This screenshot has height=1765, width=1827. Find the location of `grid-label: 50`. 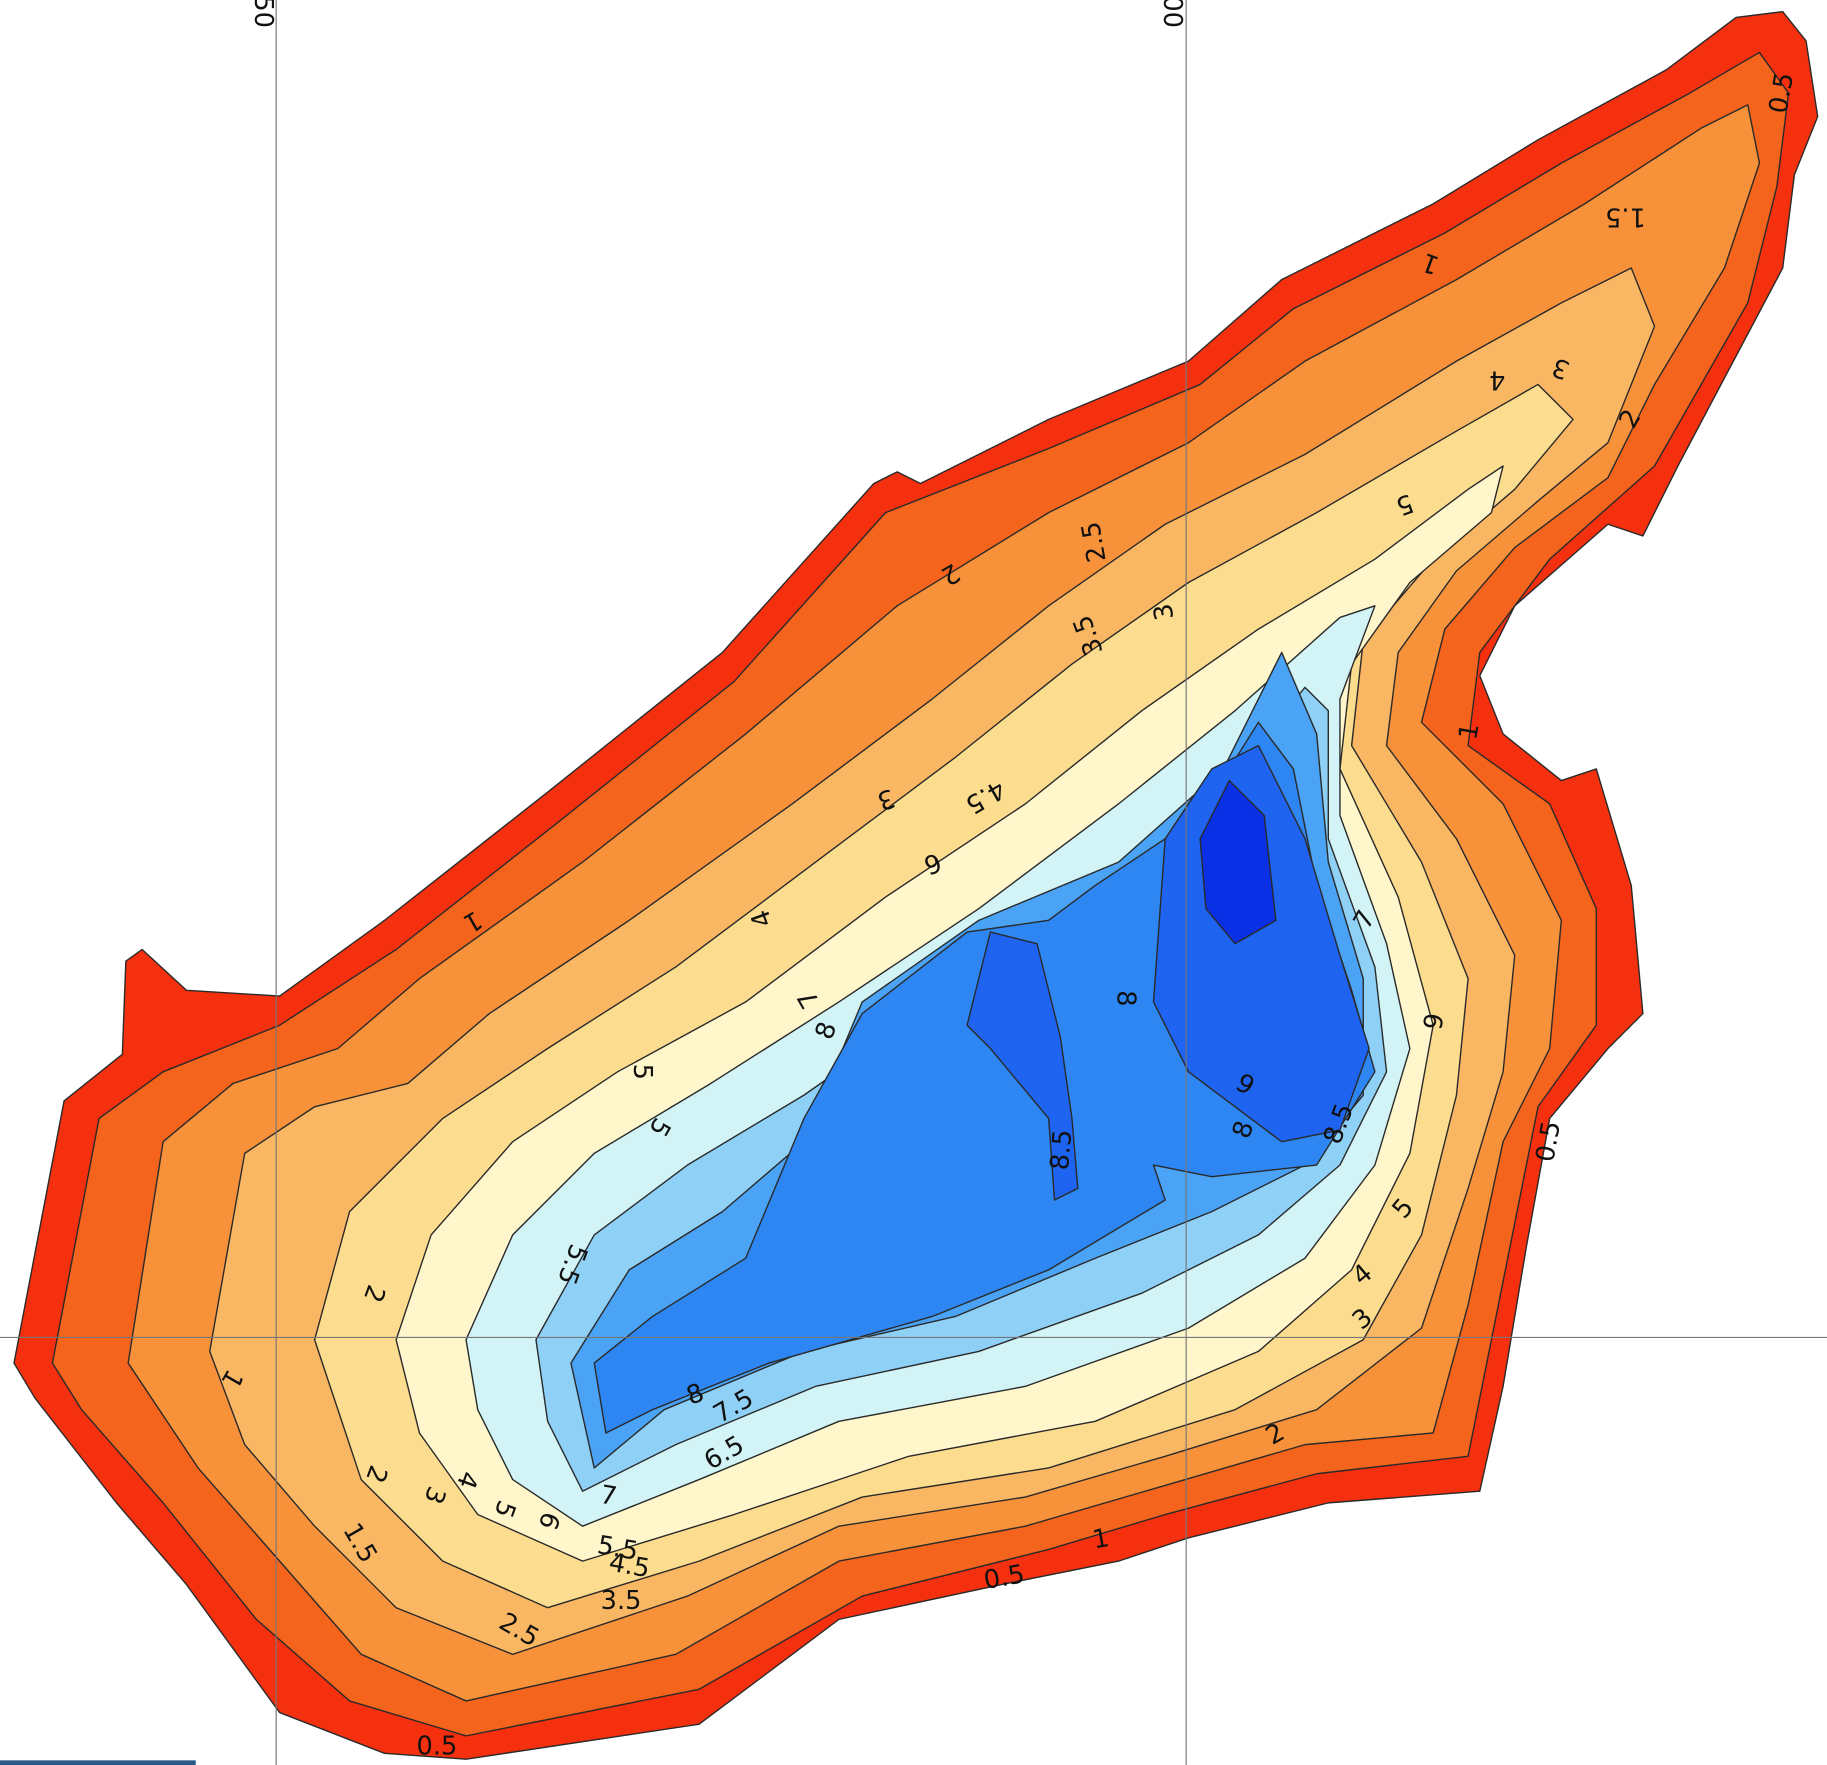

grid-label: 50 is located at coordinates (263, 14).